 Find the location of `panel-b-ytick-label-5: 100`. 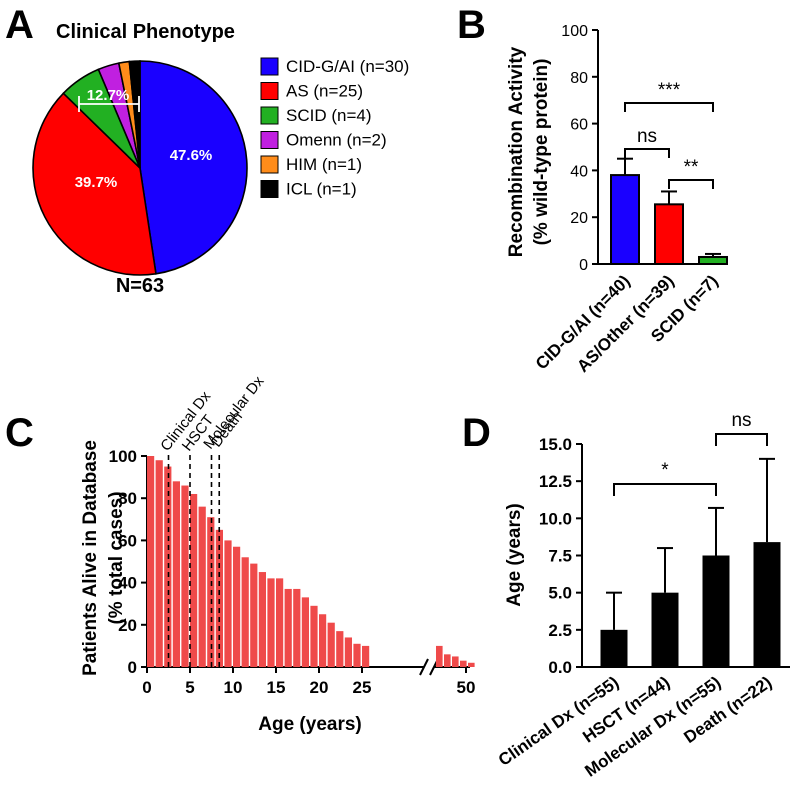

panel-b-ytick-label-5: 100 is located at coordinates (574, 31).